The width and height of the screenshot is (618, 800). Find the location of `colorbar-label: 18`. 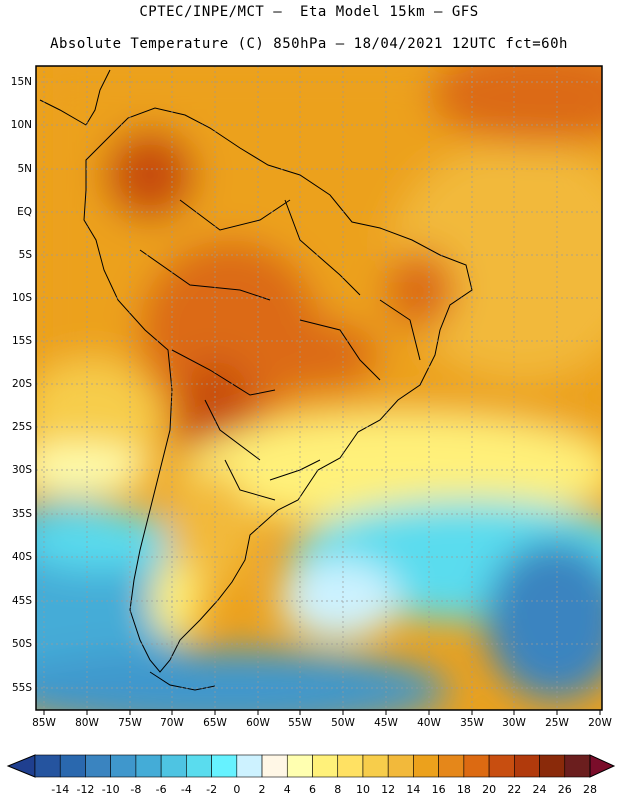

colorbar-label: 18 is located at coordinates (463, 789).